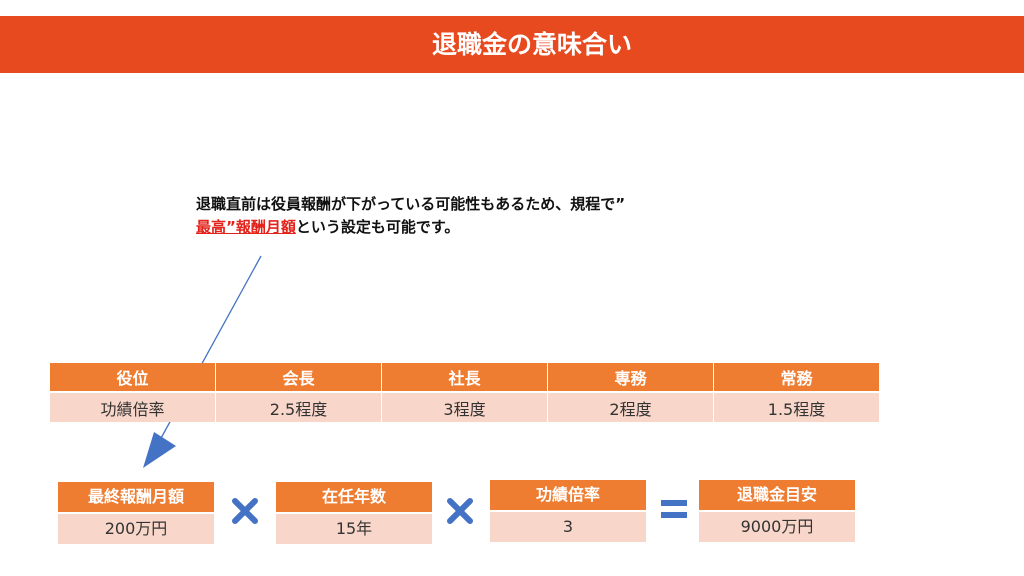  I want to click on table-cell: 功績倍率, so click(132, 407).